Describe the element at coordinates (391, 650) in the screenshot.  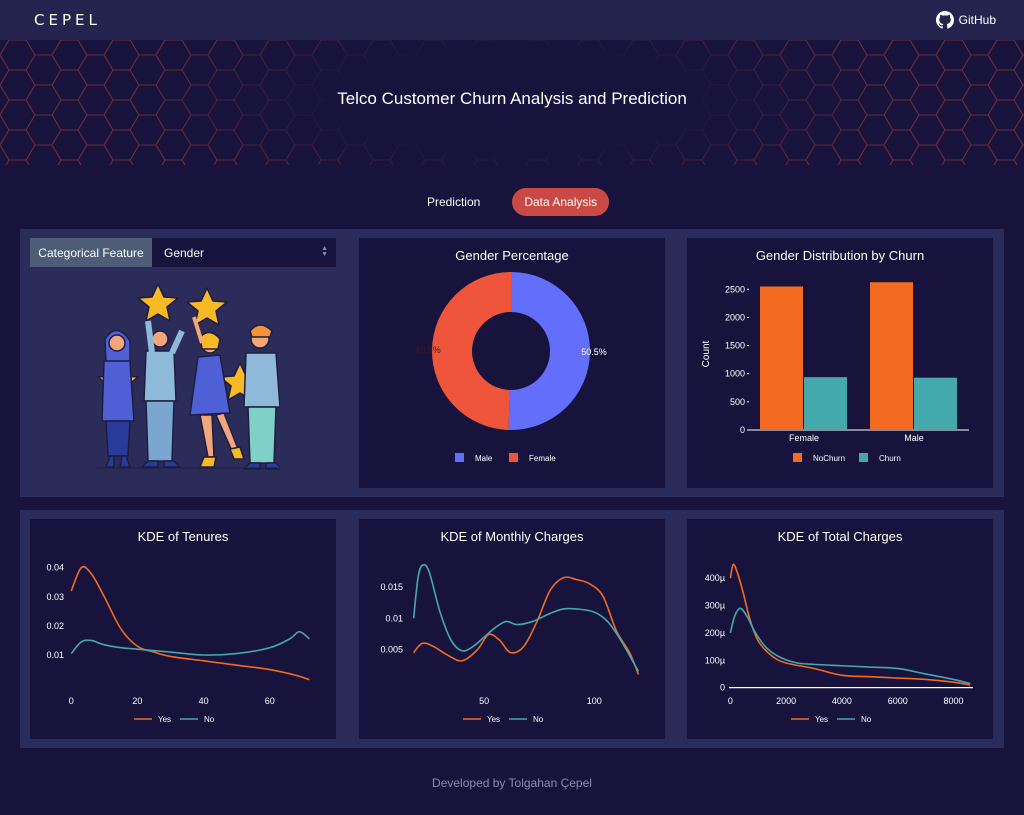
I see `y-tick-label: 0.005` at that location.